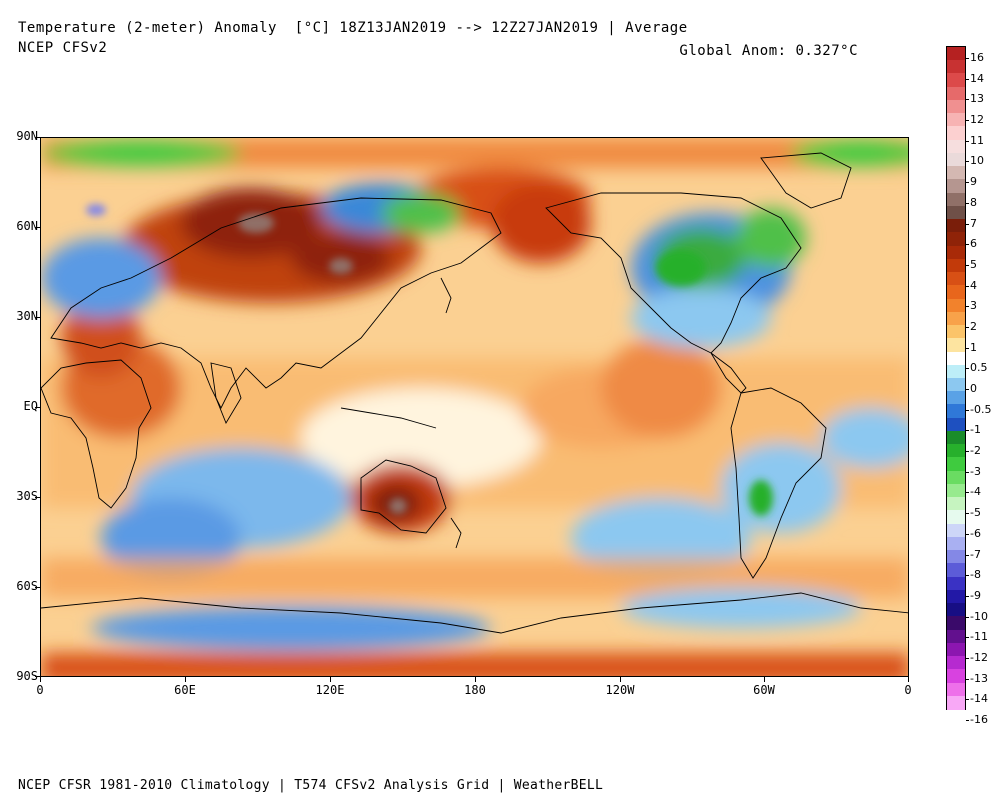 Image resolution: width=1000 pixels, height=800 pixels. Describe the element at coordinates (975, 513) in the screenshot. I see `color-scale-label: -5` at that location.